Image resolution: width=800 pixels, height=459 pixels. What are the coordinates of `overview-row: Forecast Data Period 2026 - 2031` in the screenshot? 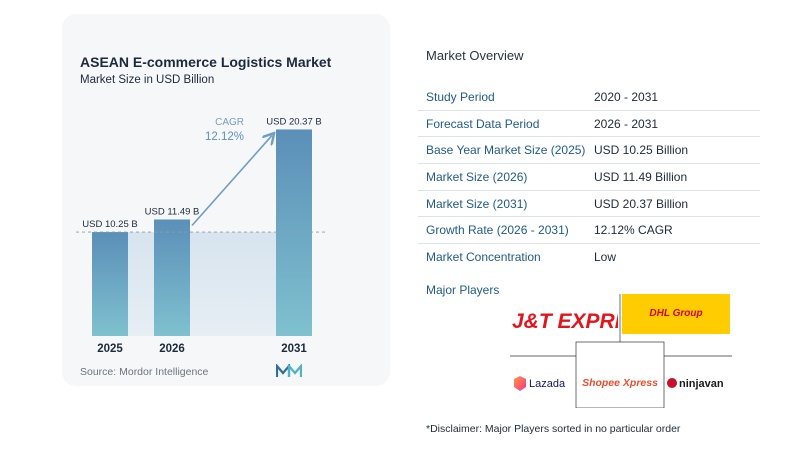 It's located at (589, 124).